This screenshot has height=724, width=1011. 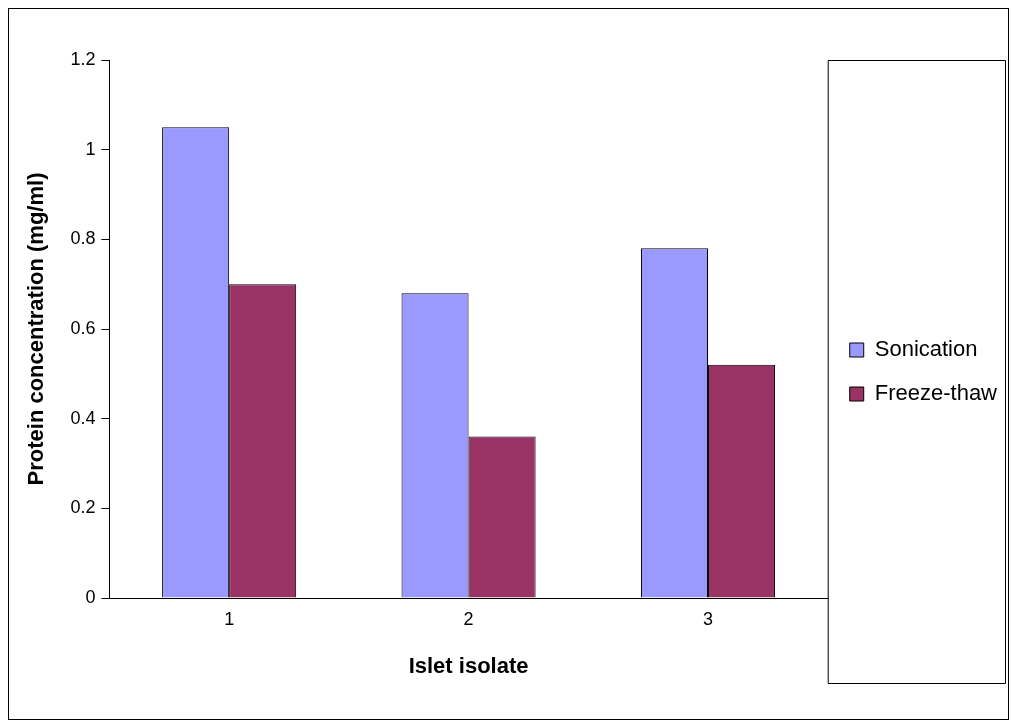 What do you see at coordinates (229, 618) in the screenshot?
I see `x-tick-label: 1` at bounding box center [229, 618].